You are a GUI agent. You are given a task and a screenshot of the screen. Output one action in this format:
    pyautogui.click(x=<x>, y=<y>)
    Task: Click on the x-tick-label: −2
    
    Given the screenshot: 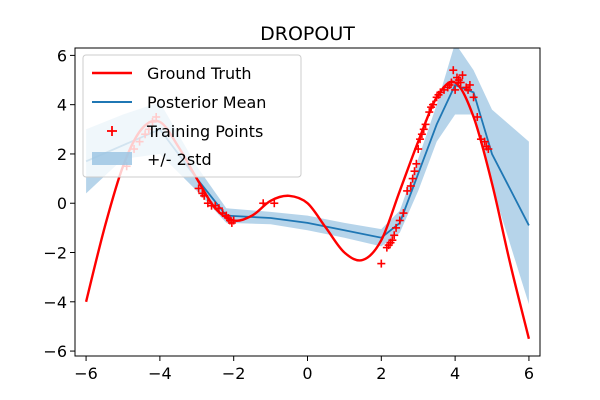 What is the action you would take?
    pyautogui.click(x=234, y=373)
    